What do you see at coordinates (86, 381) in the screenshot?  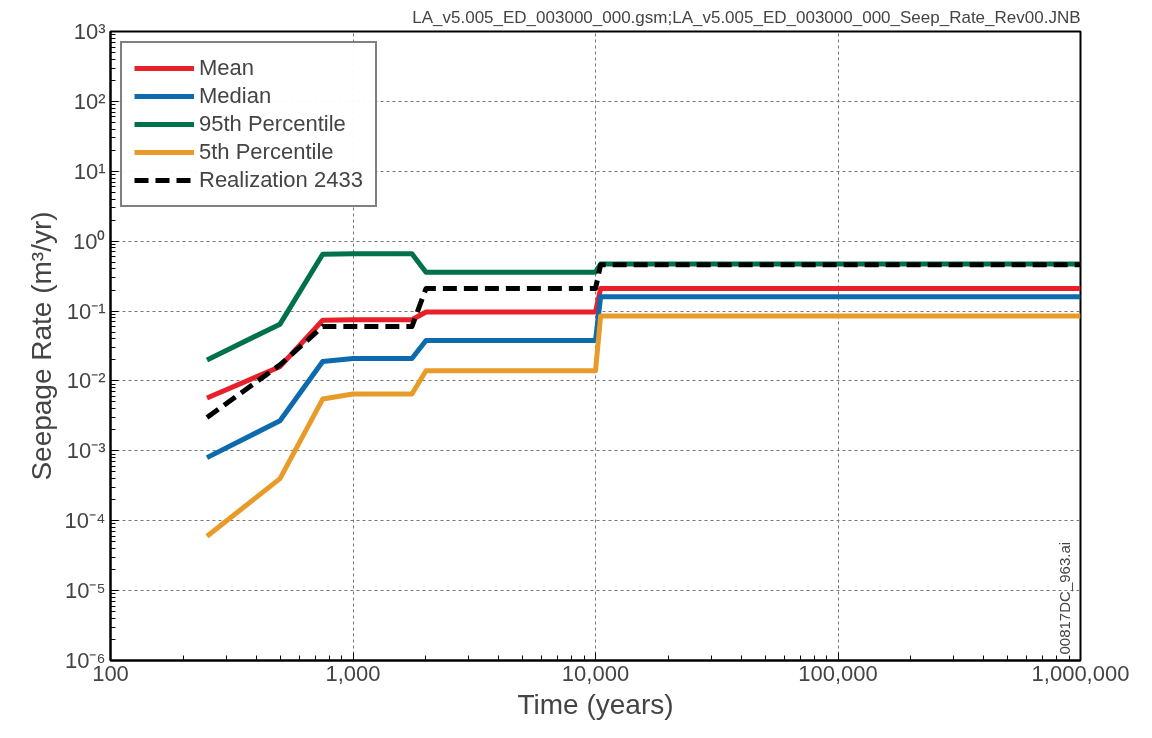 I see `y-tick-label: 10⁻²` at bounding box center [86, 381].